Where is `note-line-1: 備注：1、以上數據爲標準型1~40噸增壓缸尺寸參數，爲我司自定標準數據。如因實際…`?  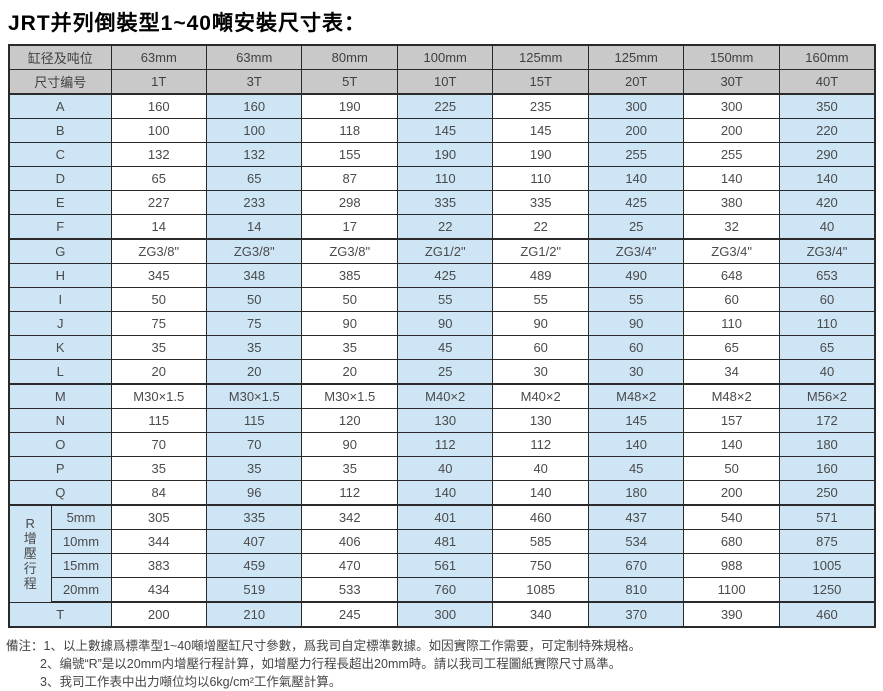
note-line-1: 備注：1、以上數據爲標準型1~40噸增壓缸尺寸參數，爲我司自定標準數據。如因實際… is located at coordinates (444, 646).